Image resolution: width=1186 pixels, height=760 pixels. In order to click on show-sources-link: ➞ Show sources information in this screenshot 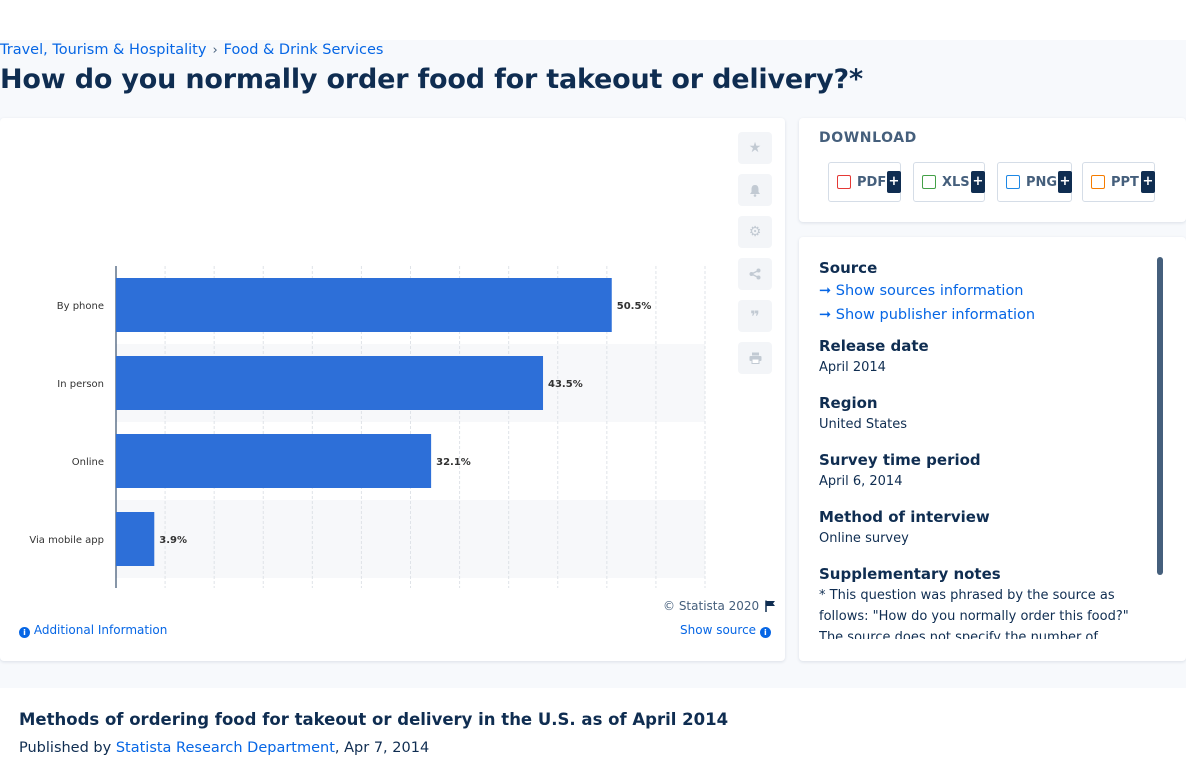, I will do `click(979, 291)`.